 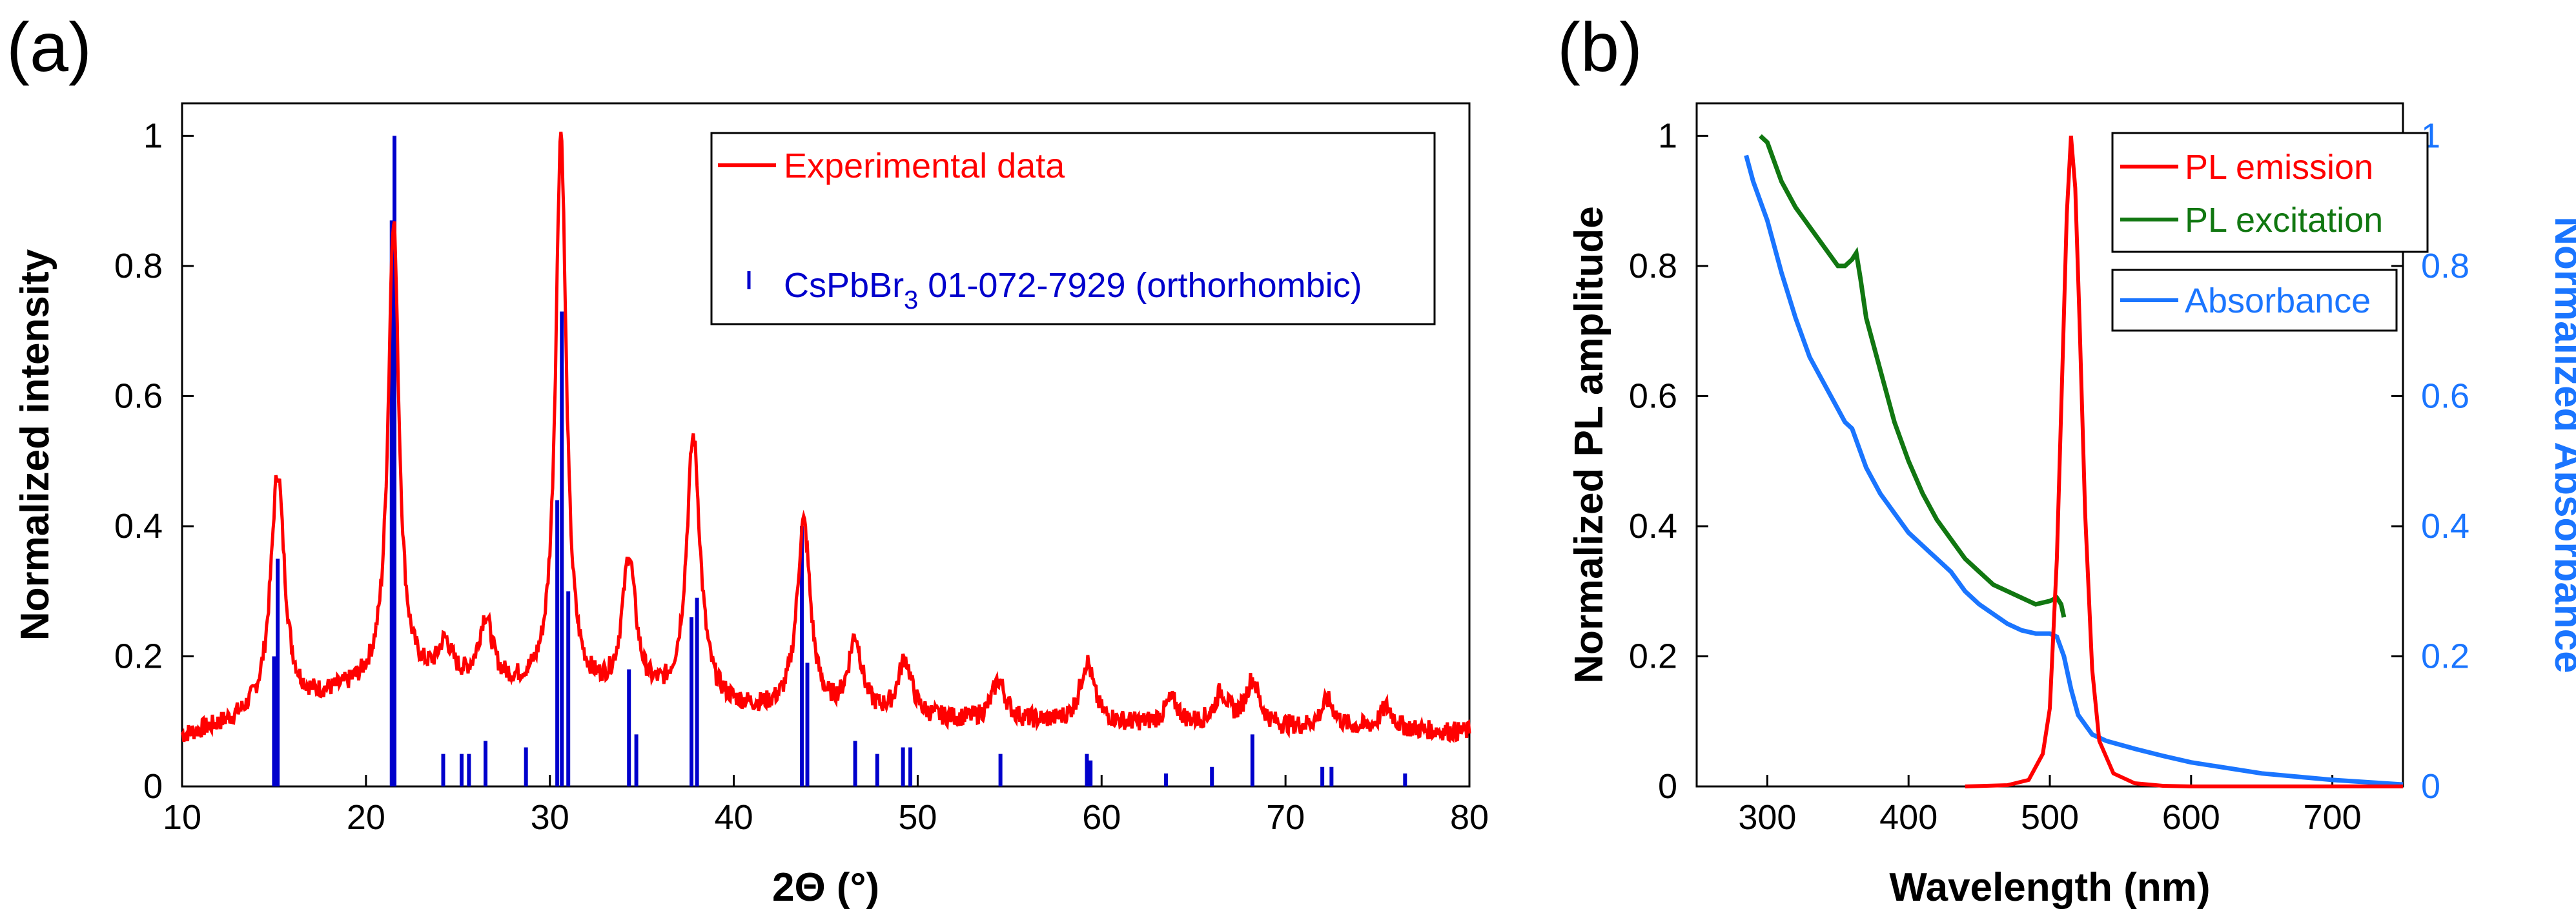 What do you see at coordinates (2191, 818) in the screenshot?
I see `panel-b-x-tick-label: 600` at bounding box center [2191, 818].